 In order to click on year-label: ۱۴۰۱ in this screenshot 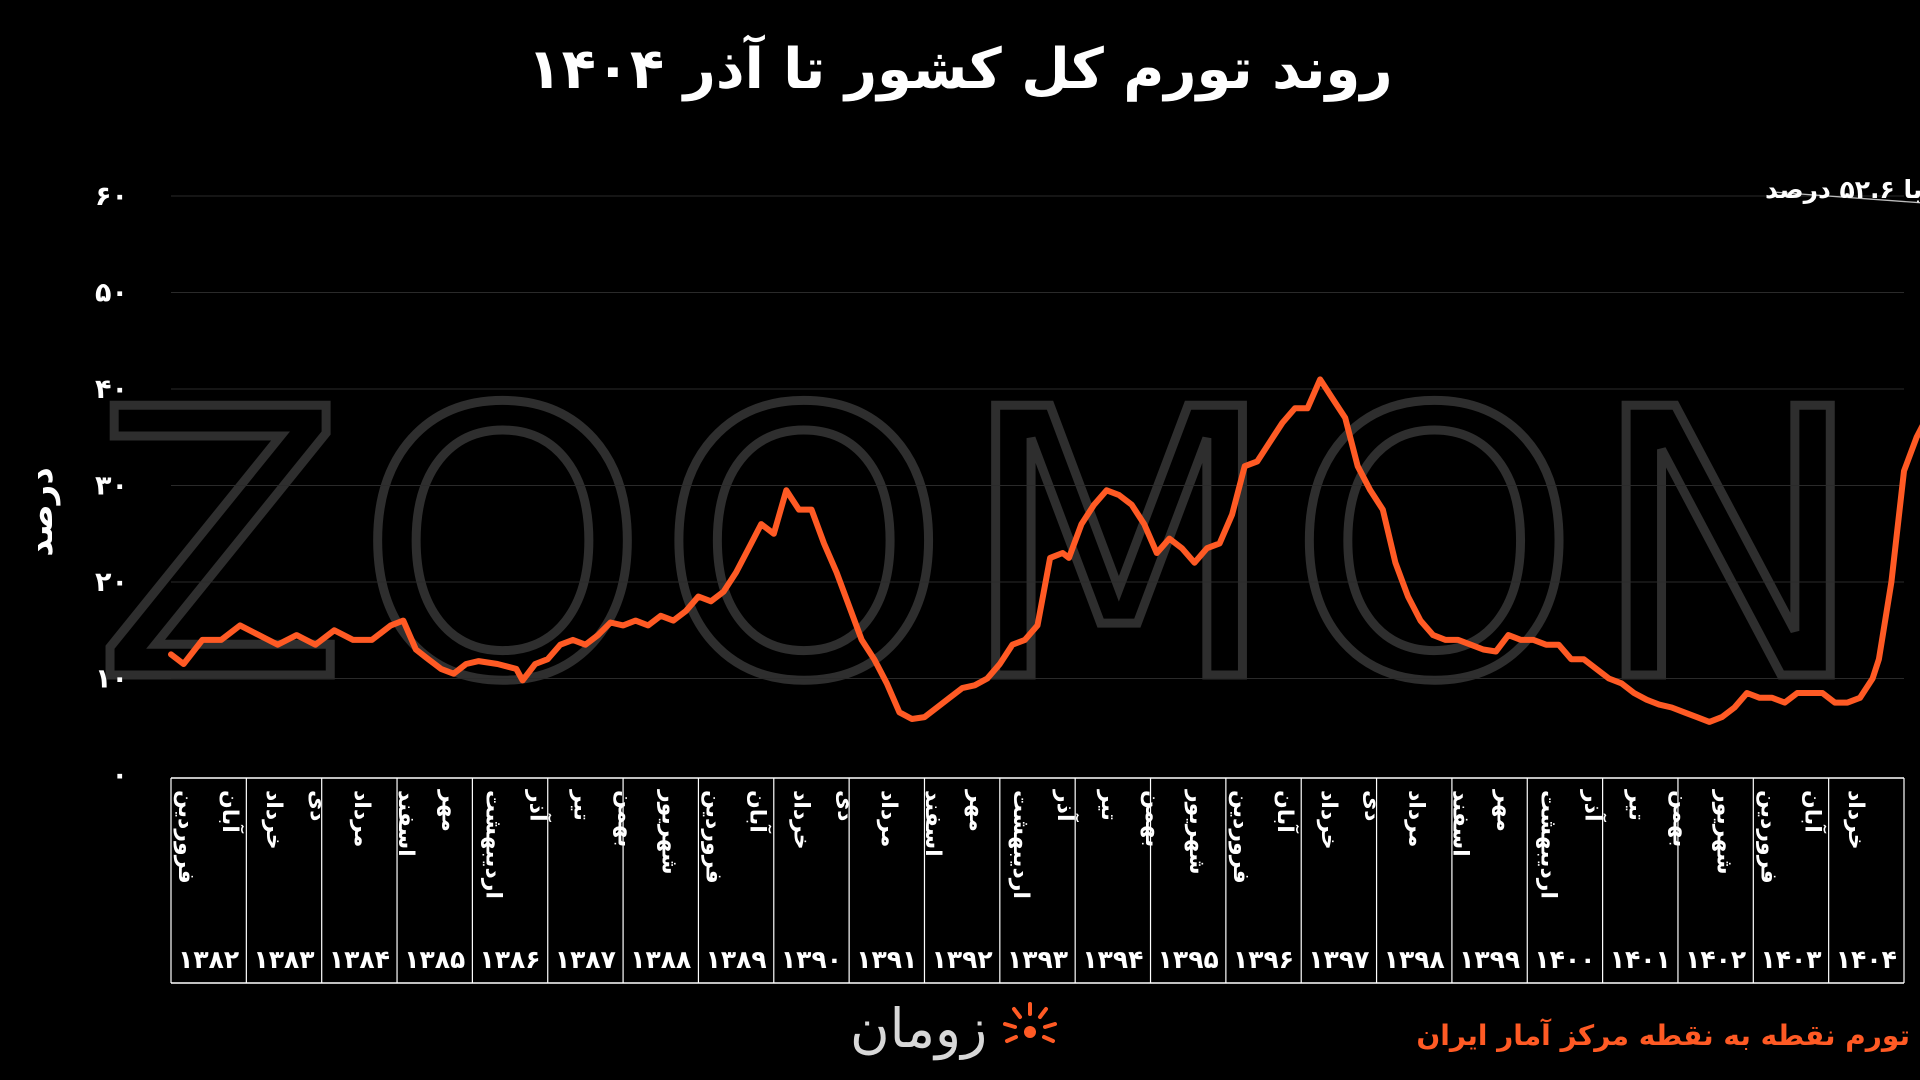, I will do `click(1640, 959)`.